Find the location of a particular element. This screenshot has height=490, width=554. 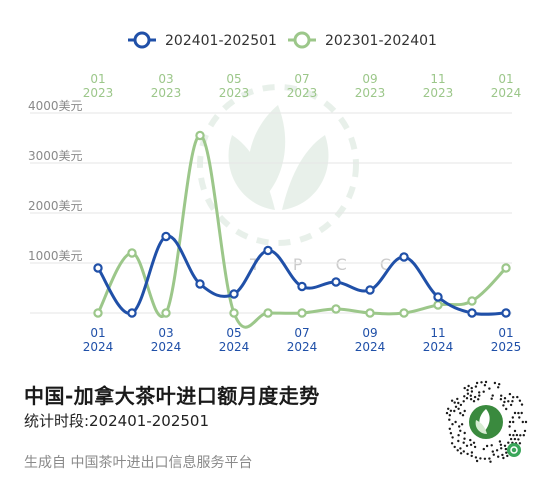

legend-item-202401-202501: 202401-202501 is located at coordinates (202, 40).